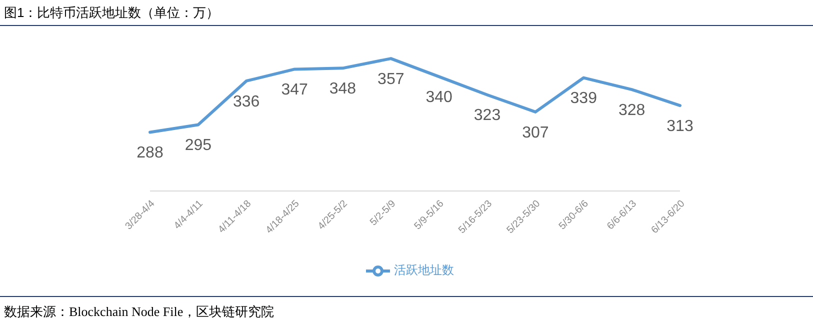 The width and height of the screenshot is (813, 325). Describe the element at coordinates (391, 79) in the screenshot. I see `data-label: 357` at that location.